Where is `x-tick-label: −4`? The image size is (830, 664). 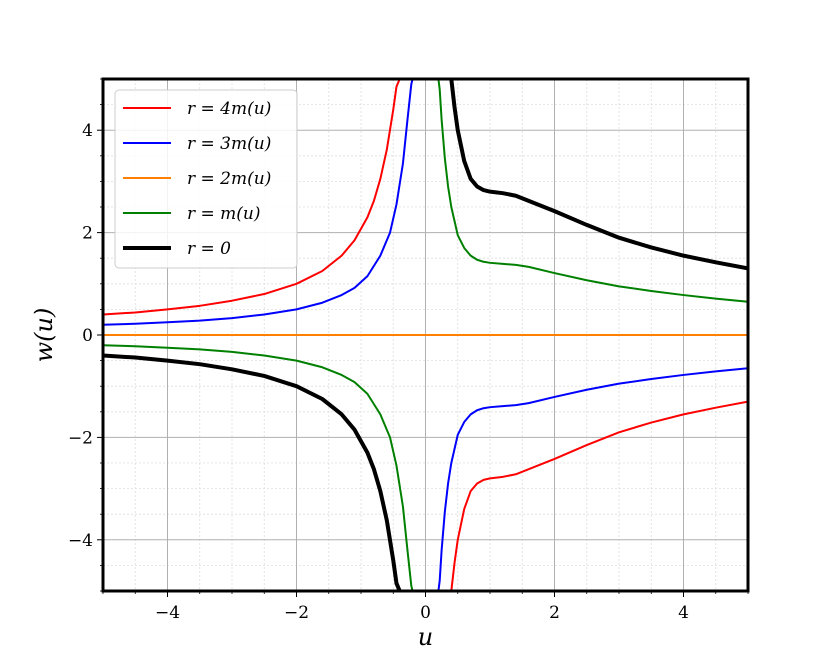
x-tick-label: −4 is located at coordinates (167, 613).